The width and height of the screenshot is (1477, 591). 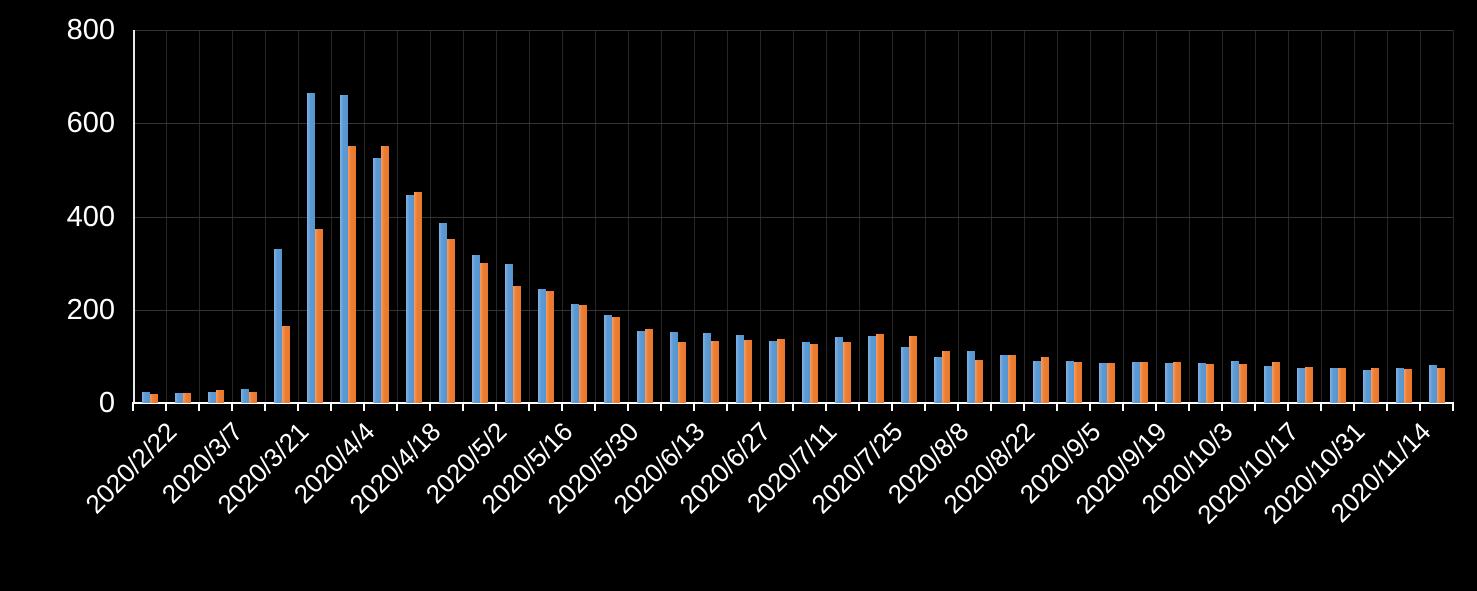 What do you see at coordinates (90, 310) in the screenshot?
I see `y-axis-label: 200` at bounding box center [90, 310].